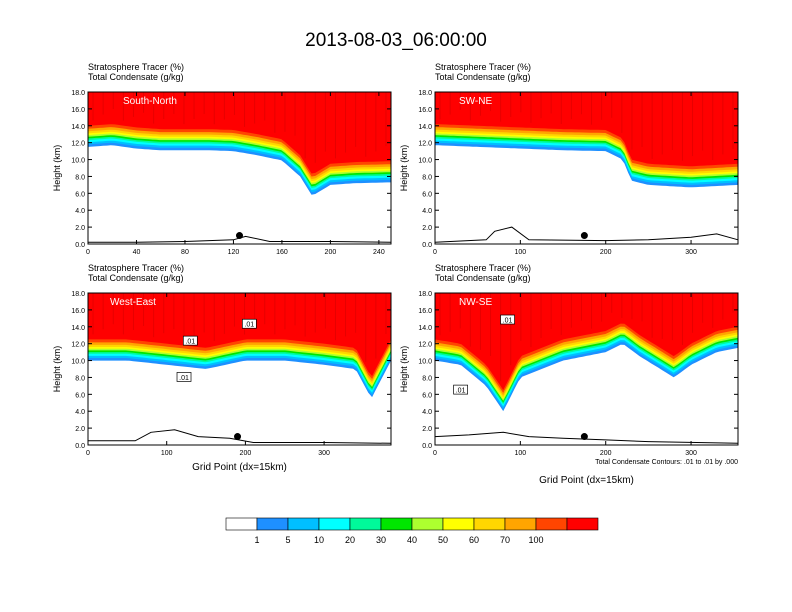 This screenshot has width=792, height=612. Describe the element at coordinates (287, 540) in the screenshot. I see `colorbar-label: 5` at that location.